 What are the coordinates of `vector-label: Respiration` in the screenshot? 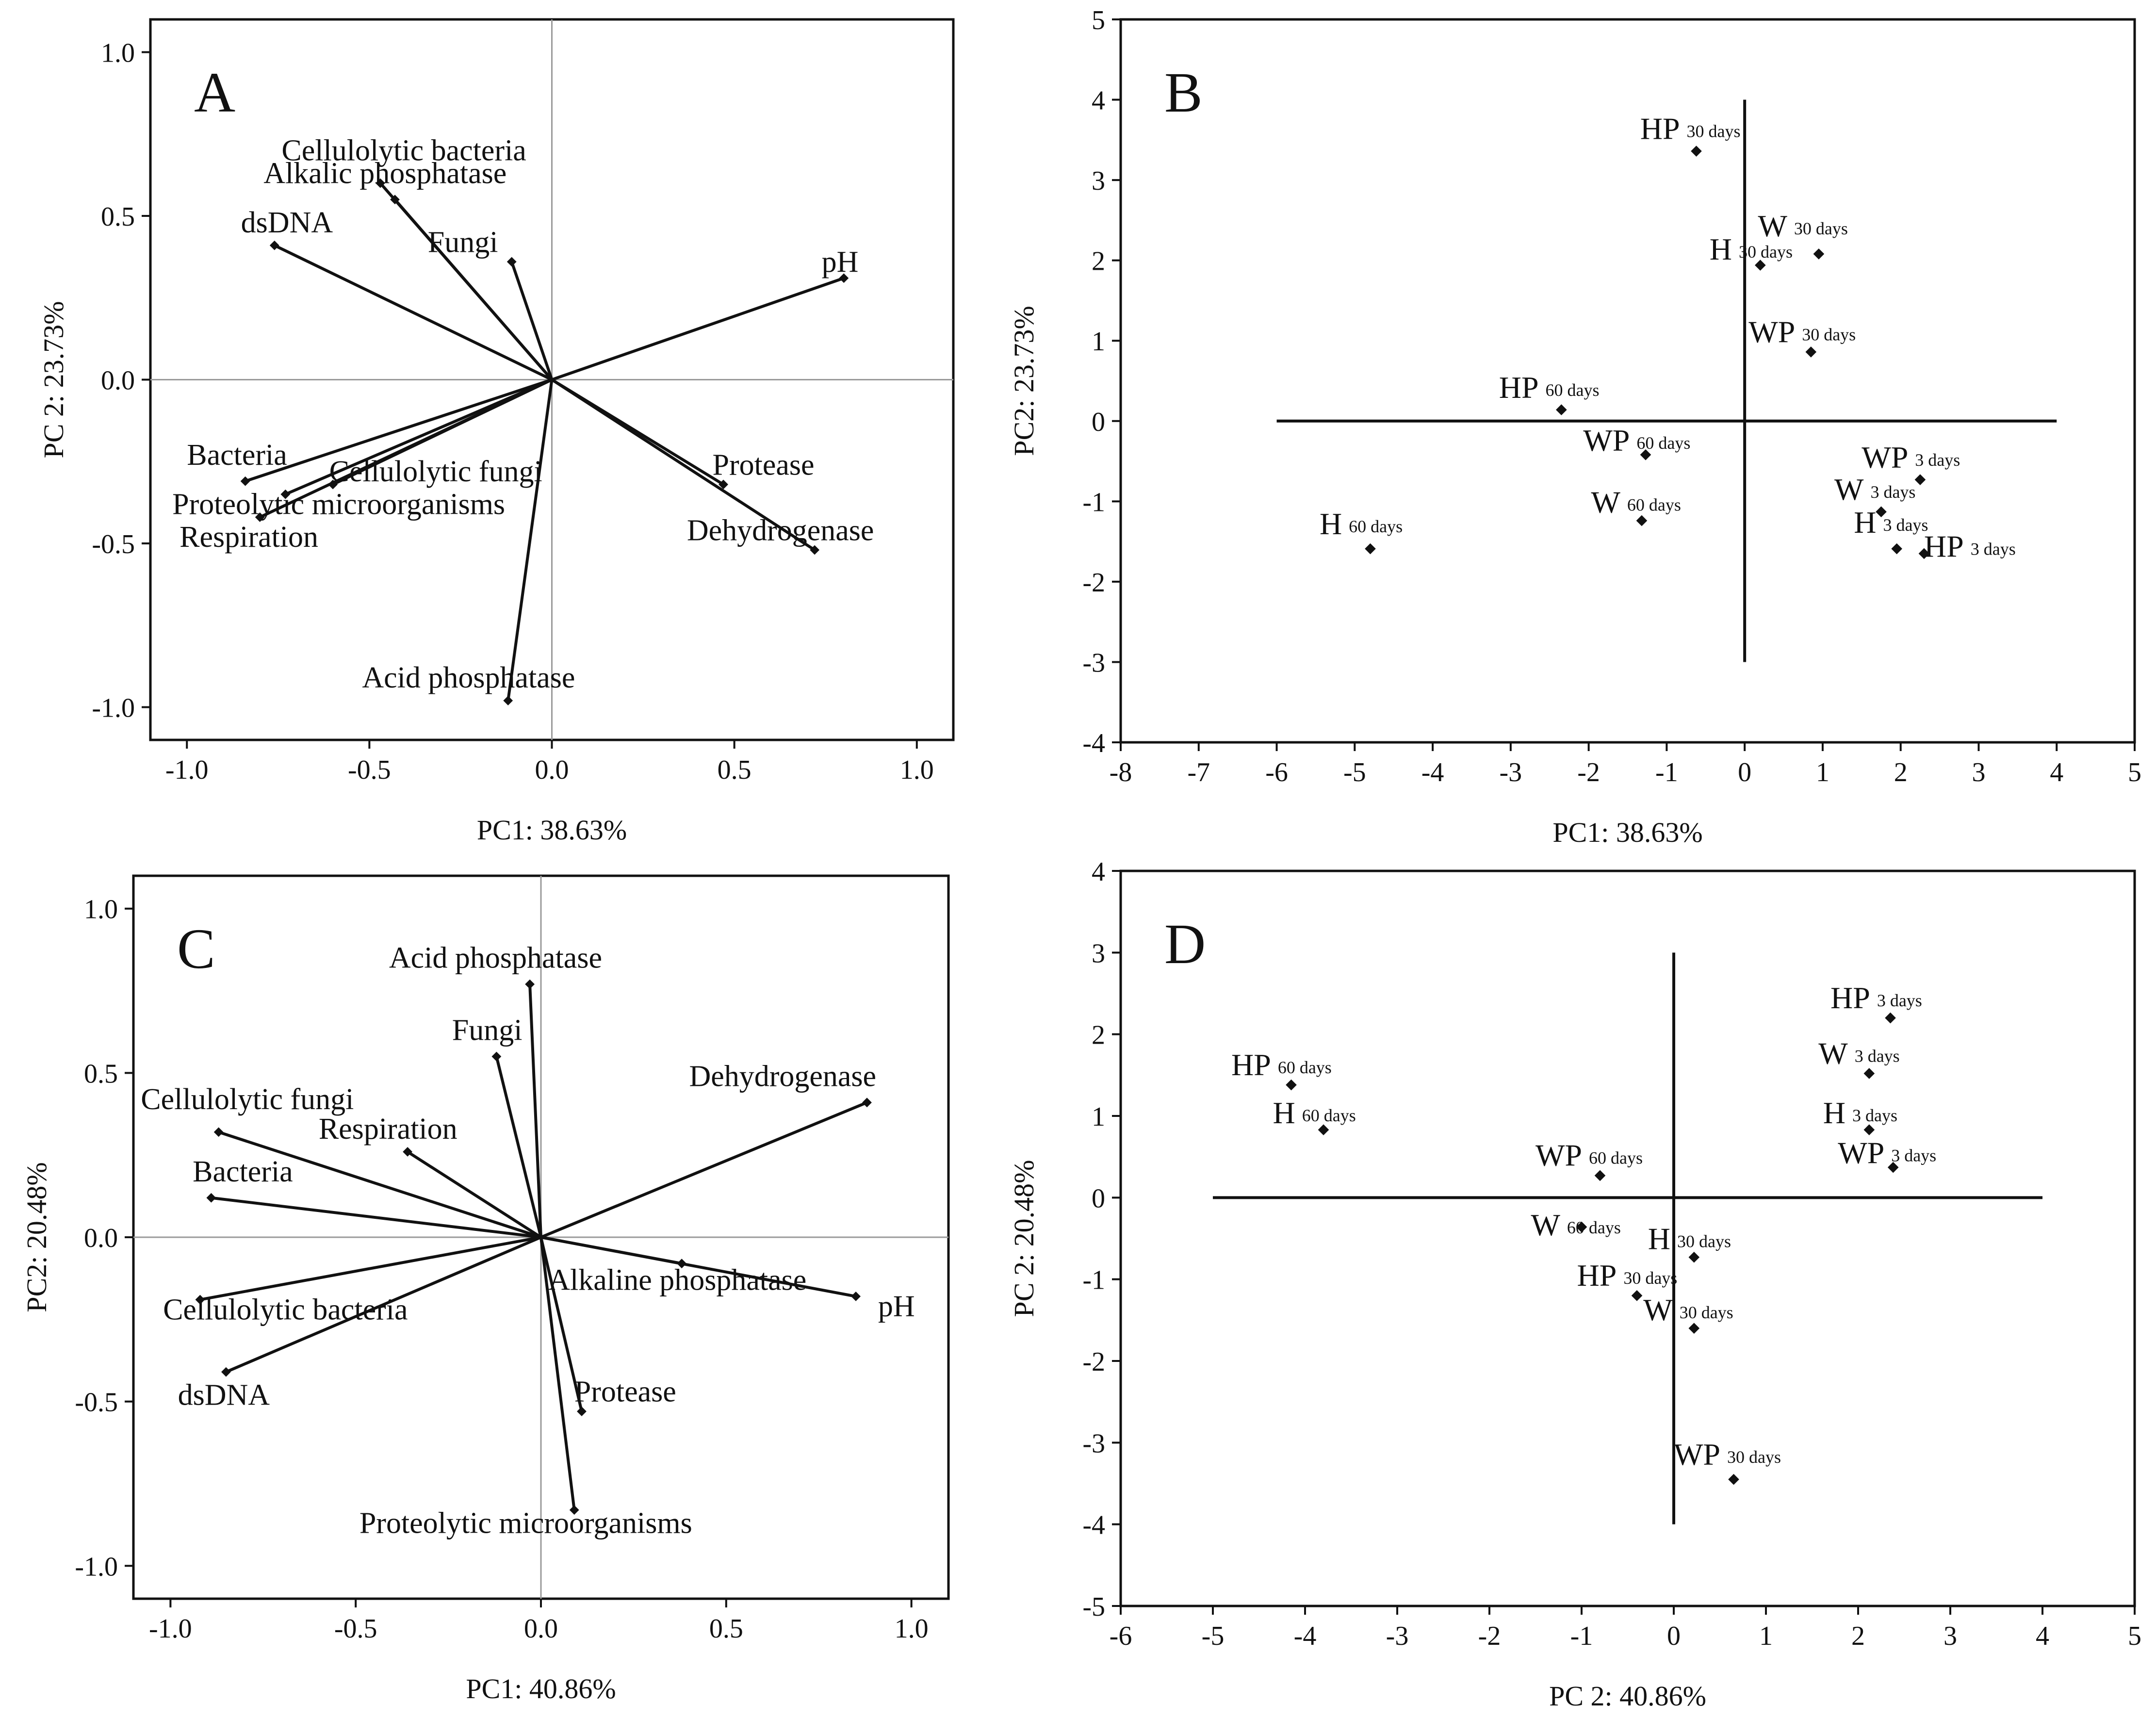 It's located at (249, 537).